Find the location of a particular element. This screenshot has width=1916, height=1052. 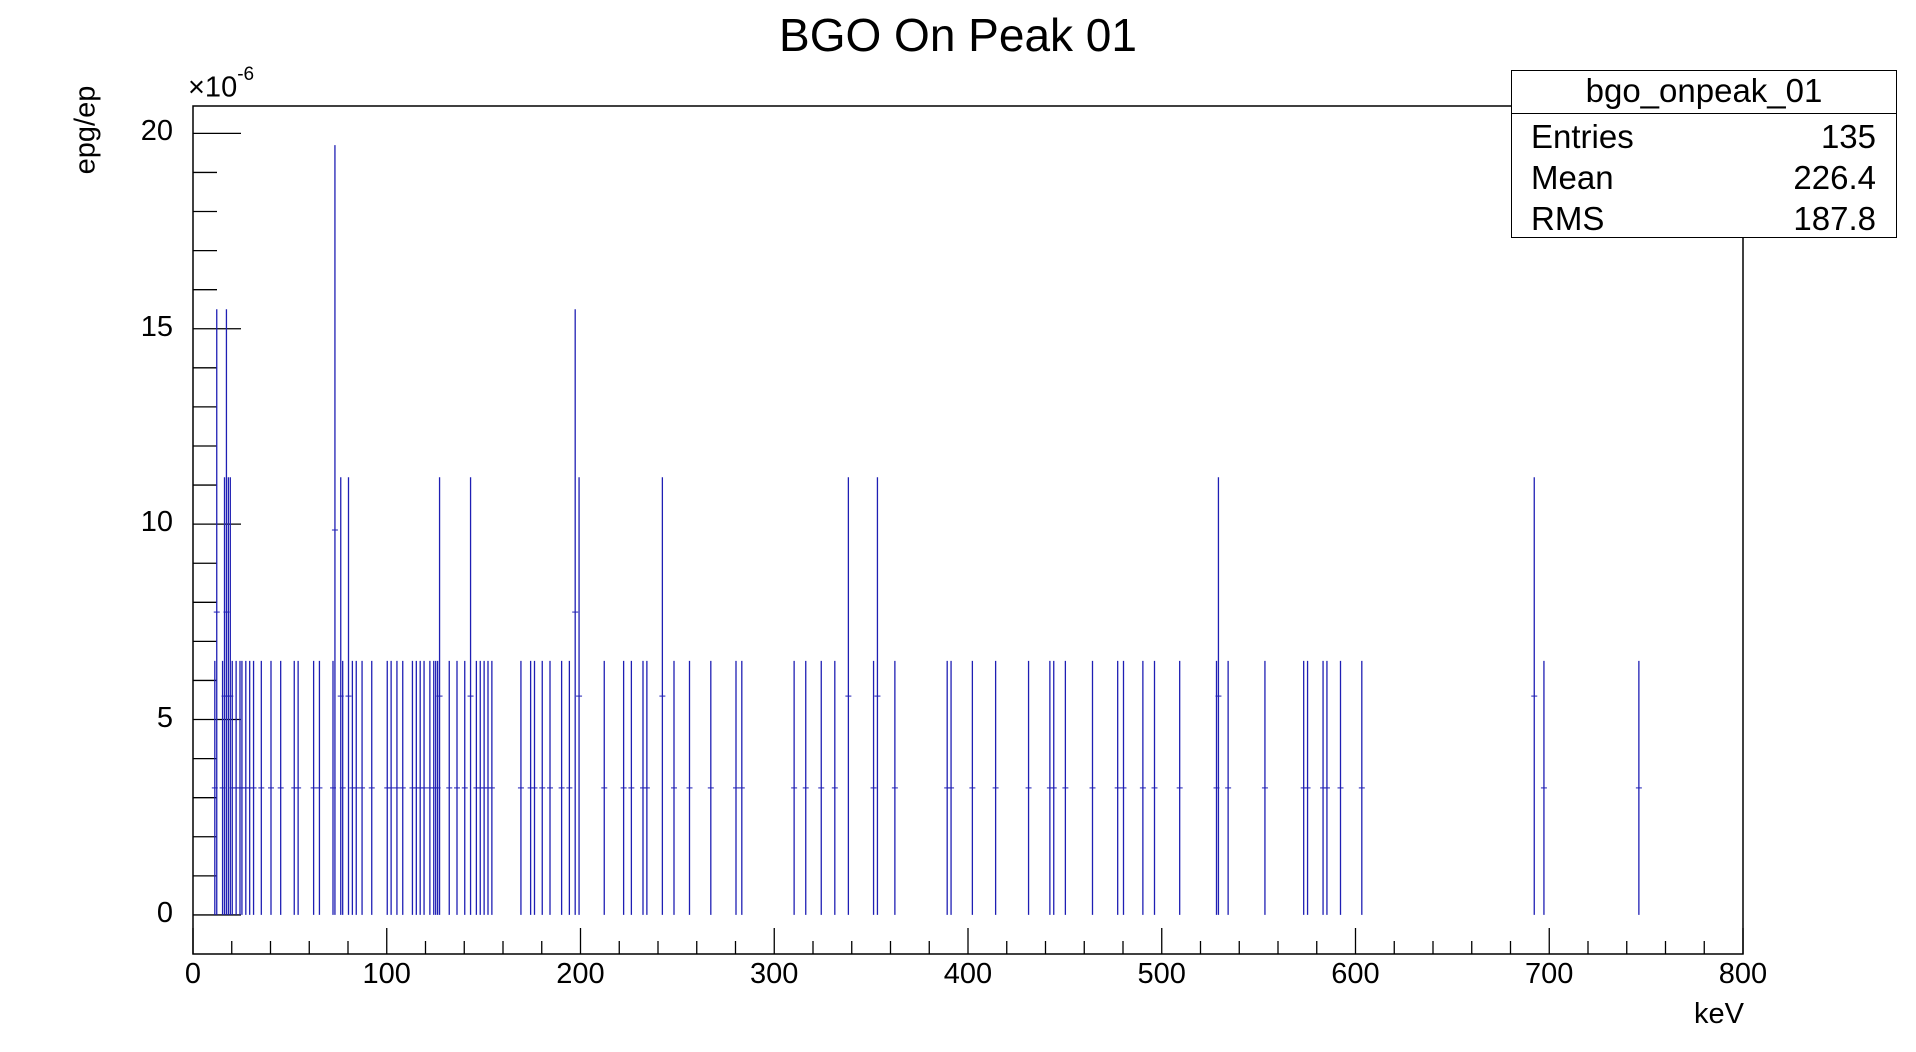

stats-box-title: bgo_onpeak_01 is located at coordinates (1704, 92).